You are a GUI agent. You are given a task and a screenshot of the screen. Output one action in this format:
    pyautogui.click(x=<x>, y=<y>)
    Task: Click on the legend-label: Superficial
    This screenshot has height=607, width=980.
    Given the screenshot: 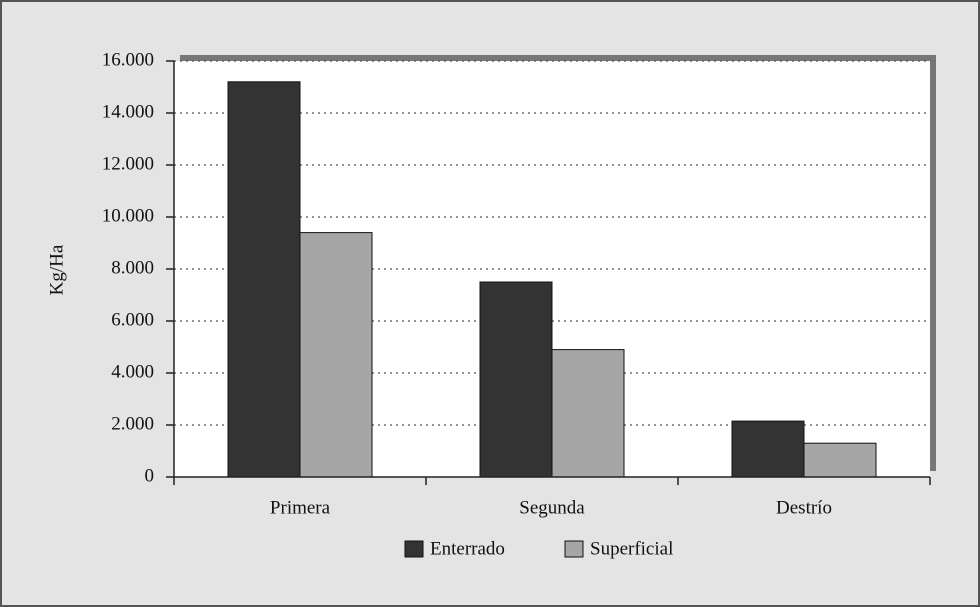 What is the action you would take?
    pyautogui.click(x=631, y=548)
    